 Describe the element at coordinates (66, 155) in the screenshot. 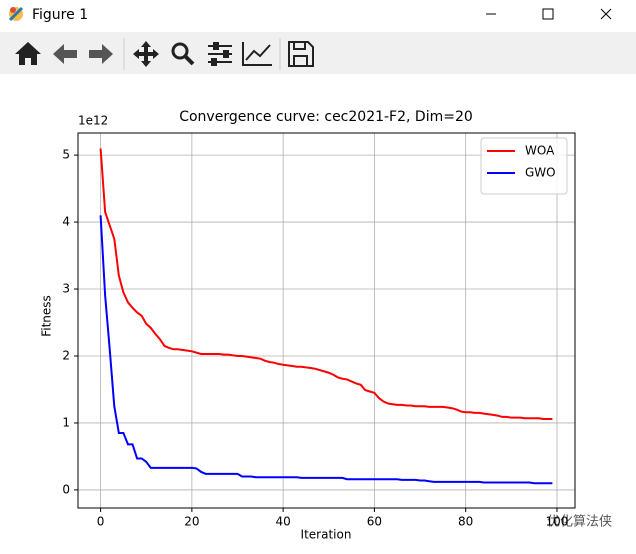

I see `y-tick-label: 5` at that location.